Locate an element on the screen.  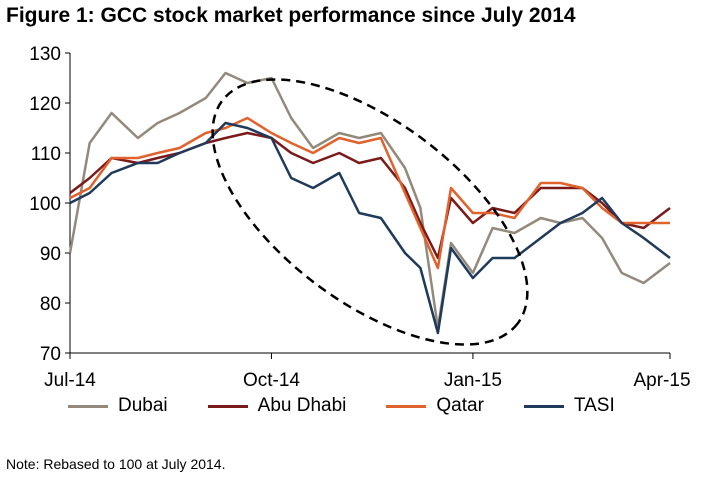
x-tick-label: Jul-14 is located at coordinates (70, 380).